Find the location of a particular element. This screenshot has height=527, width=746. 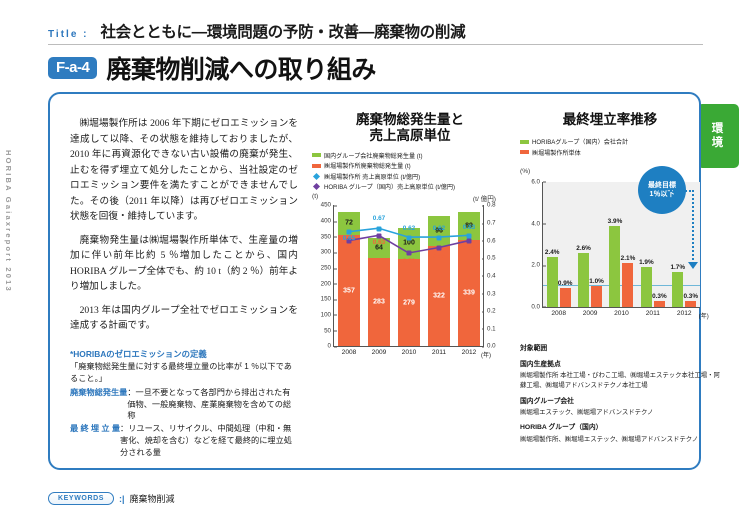

legend-label: 国内グループ会社廃棄物総発生量 (t) is located at coordinates (373, 156).